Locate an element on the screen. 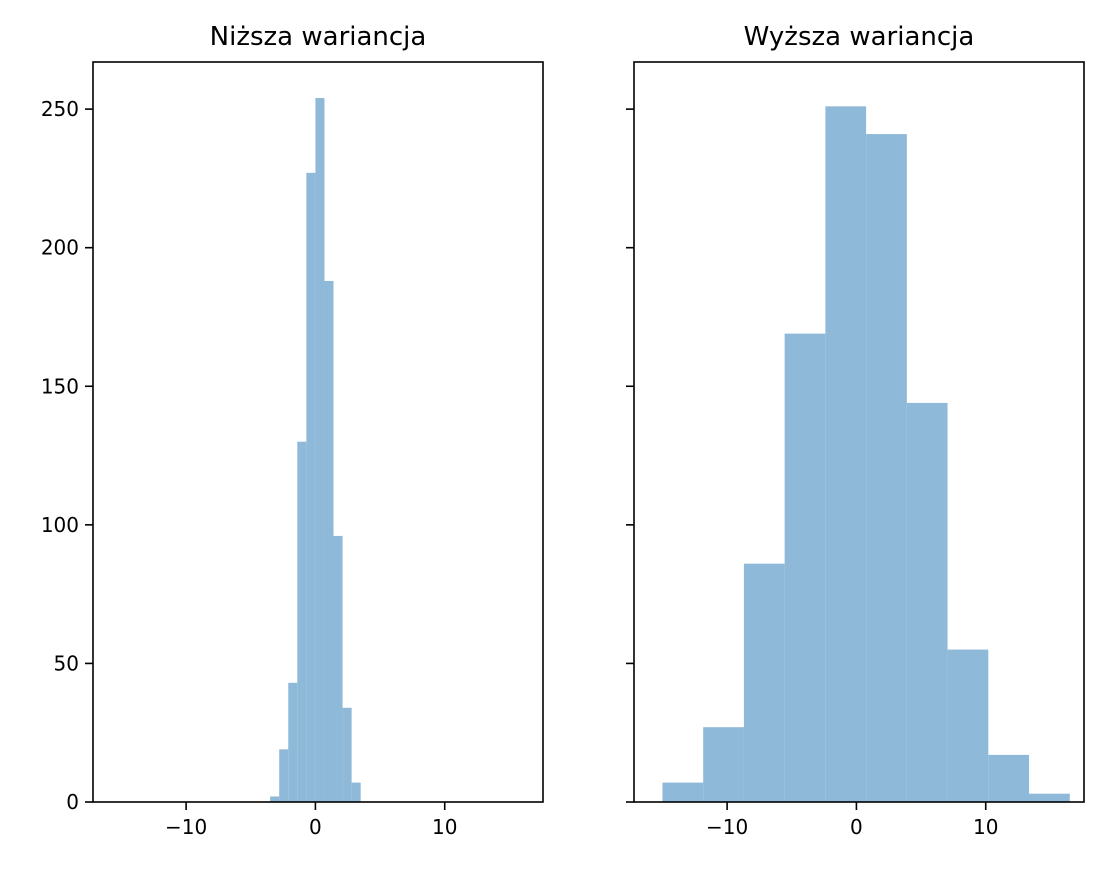 The width and height of the screenshot is (1104, 869). panel-title: Niższa wariancja is located at coordinates (318, 37).